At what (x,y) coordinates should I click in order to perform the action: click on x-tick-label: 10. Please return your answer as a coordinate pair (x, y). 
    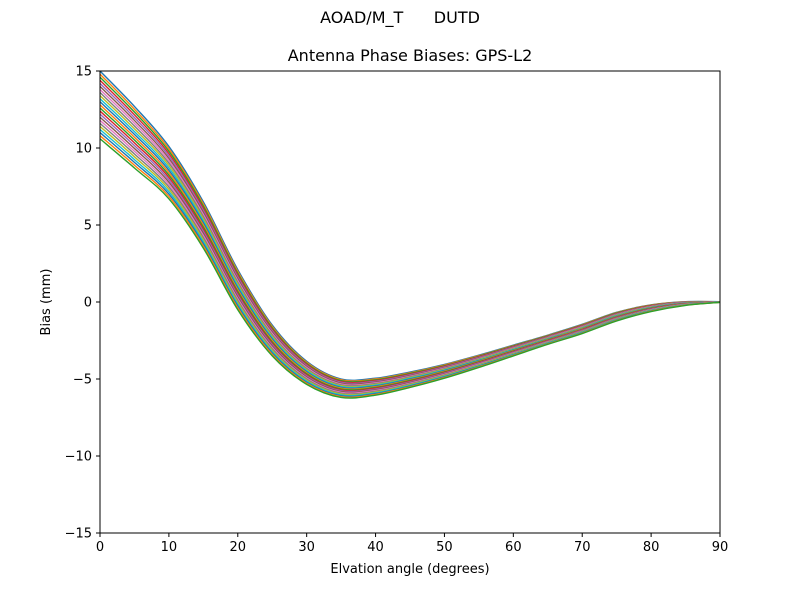
    Looking at the image, I should click on (169, 547).